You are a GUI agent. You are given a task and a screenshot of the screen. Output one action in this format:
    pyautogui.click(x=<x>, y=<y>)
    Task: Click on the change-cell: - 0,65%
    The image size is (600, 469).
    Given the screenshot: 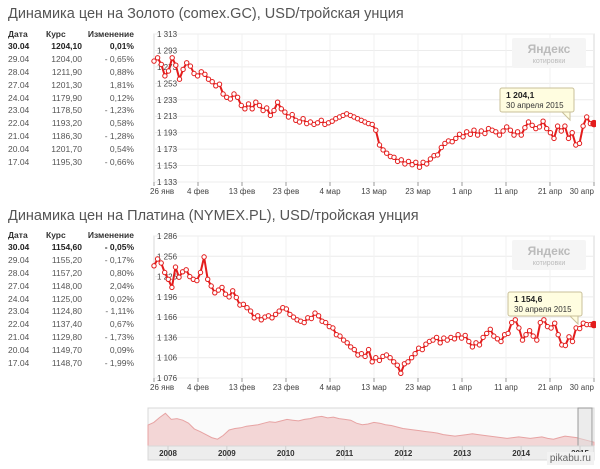 What is the action you would take?
    pyautogui.click(x=119, y=59)
    